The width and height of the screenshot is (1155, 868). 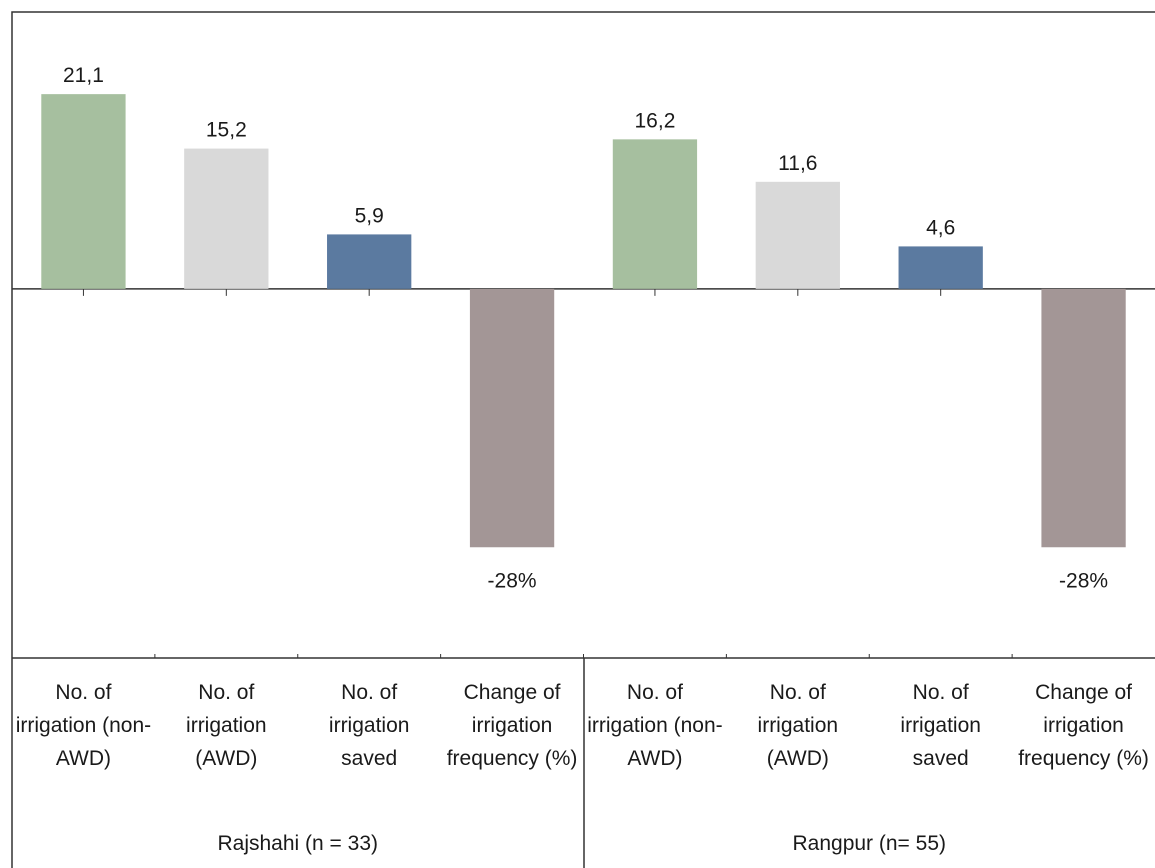 What do you see at coordinates (369, 215) in the screenshot?
I see `value-label: 5,9` at bounding box center [369, 215].